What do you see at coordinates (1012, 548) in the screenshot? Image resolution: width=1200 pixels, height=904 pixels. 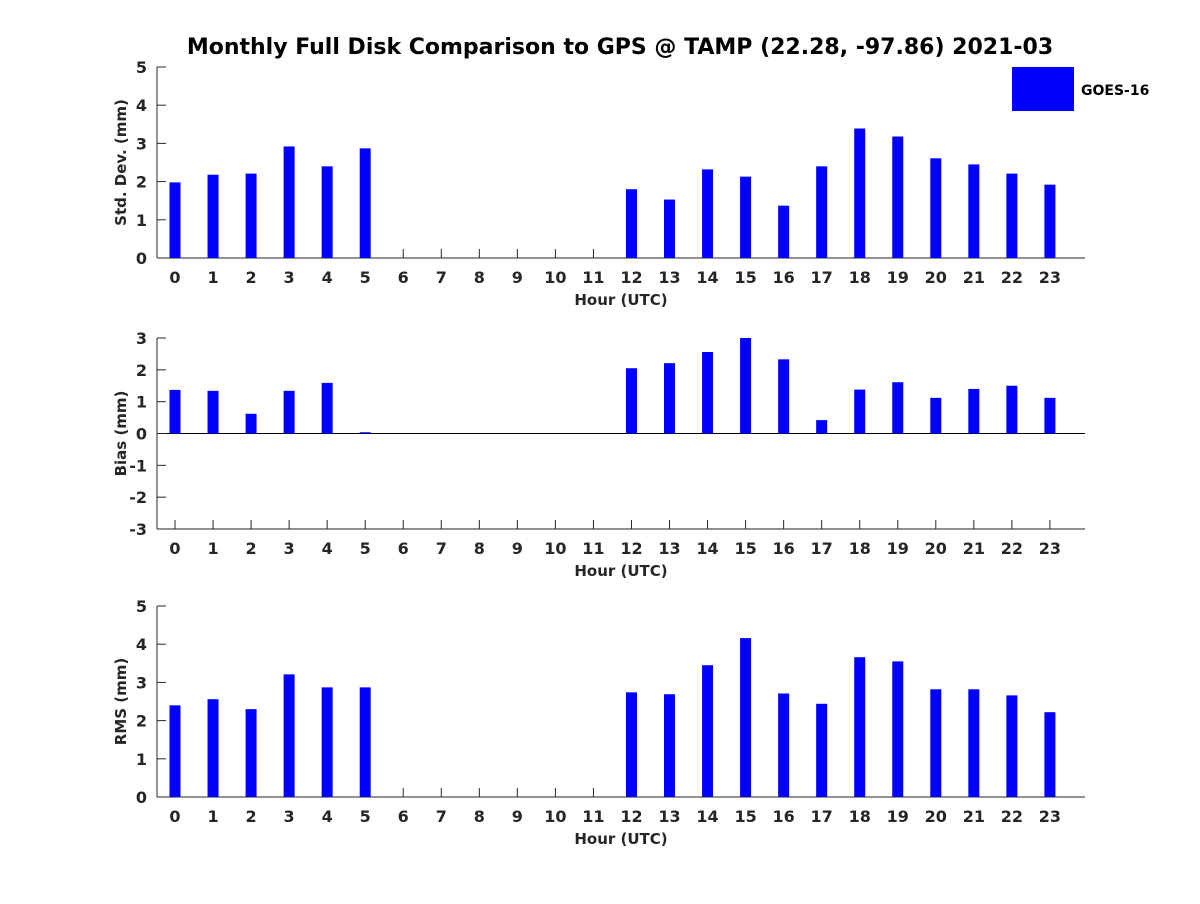 I see `bias-x-tick-label: 22` at bounding box center [1012, 548].